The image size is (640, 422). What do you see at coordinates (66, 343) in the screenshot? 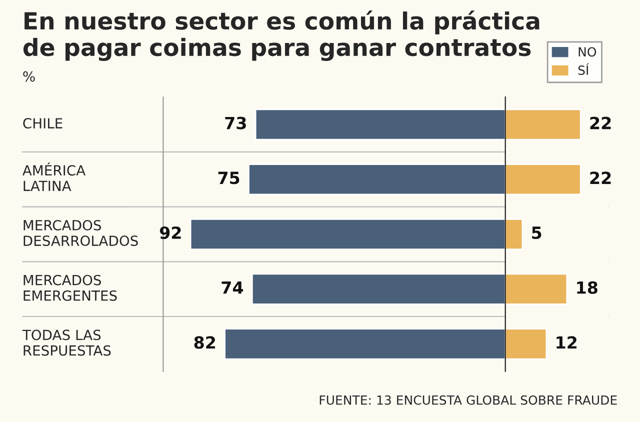
I see `y-tick-label: TODAS LAS RESPUESTAS` at bounding box center [66, 343].